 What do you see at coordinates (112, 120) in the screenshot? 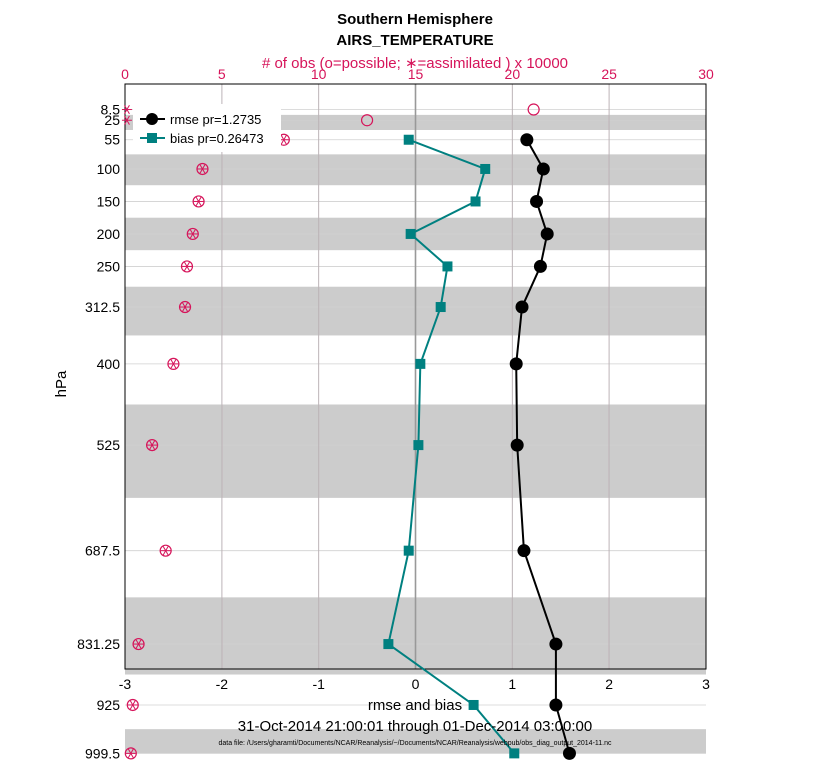
I see `y-tick-label: 25` at bounding box center [112, 120].